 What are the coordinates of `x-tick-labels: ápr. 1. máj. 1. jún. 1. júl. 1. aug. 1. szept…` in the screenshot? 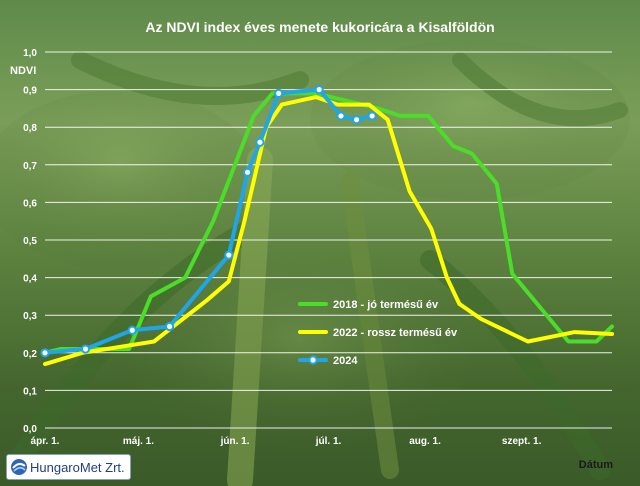 It's located at (286, 441).